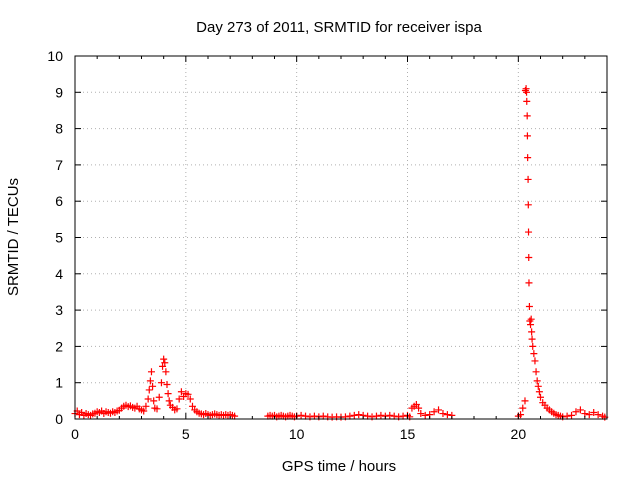  Describe the element at coordinates (59, 201) in the screenshot. I see `y-tick-label: 6` at that location.